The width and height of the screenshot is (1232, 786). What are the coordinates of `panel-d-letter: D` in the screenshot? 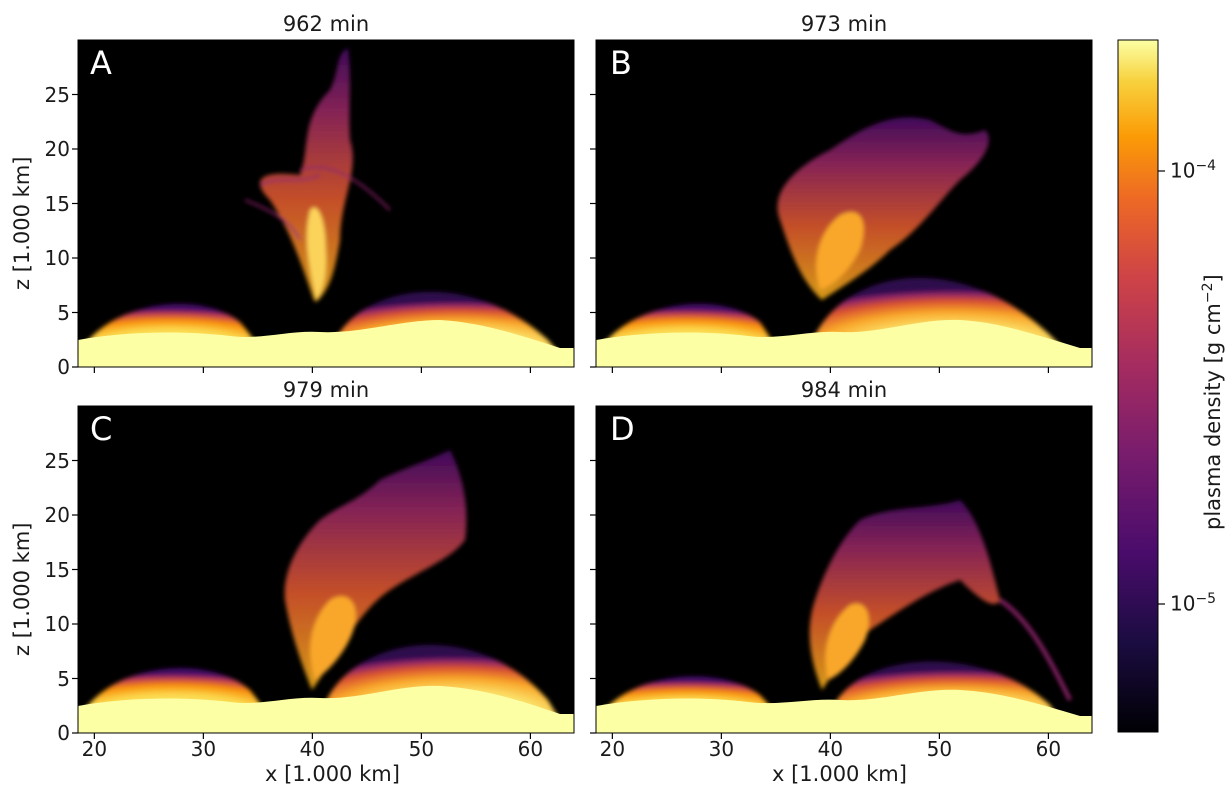 It's located at (622, 429).